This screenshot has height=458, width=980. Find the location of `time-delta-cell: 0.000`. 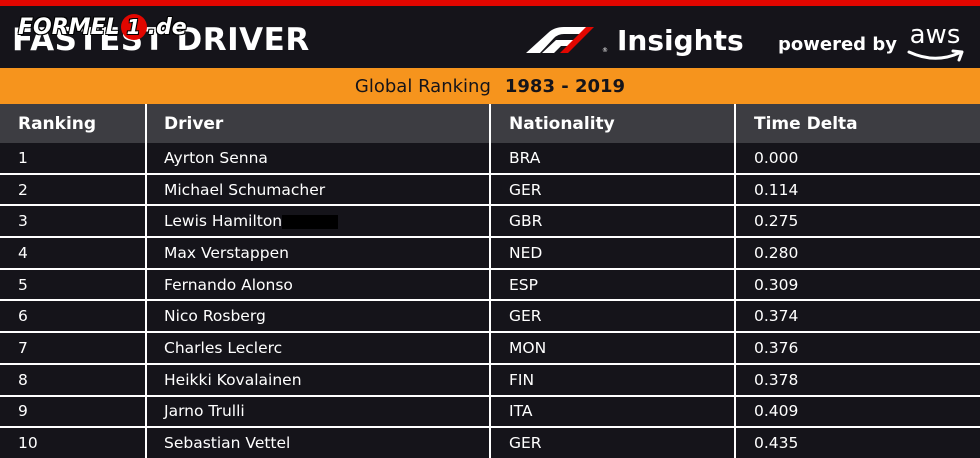

time-delta-cell: 0.000 is located at coordinates (857, 159).